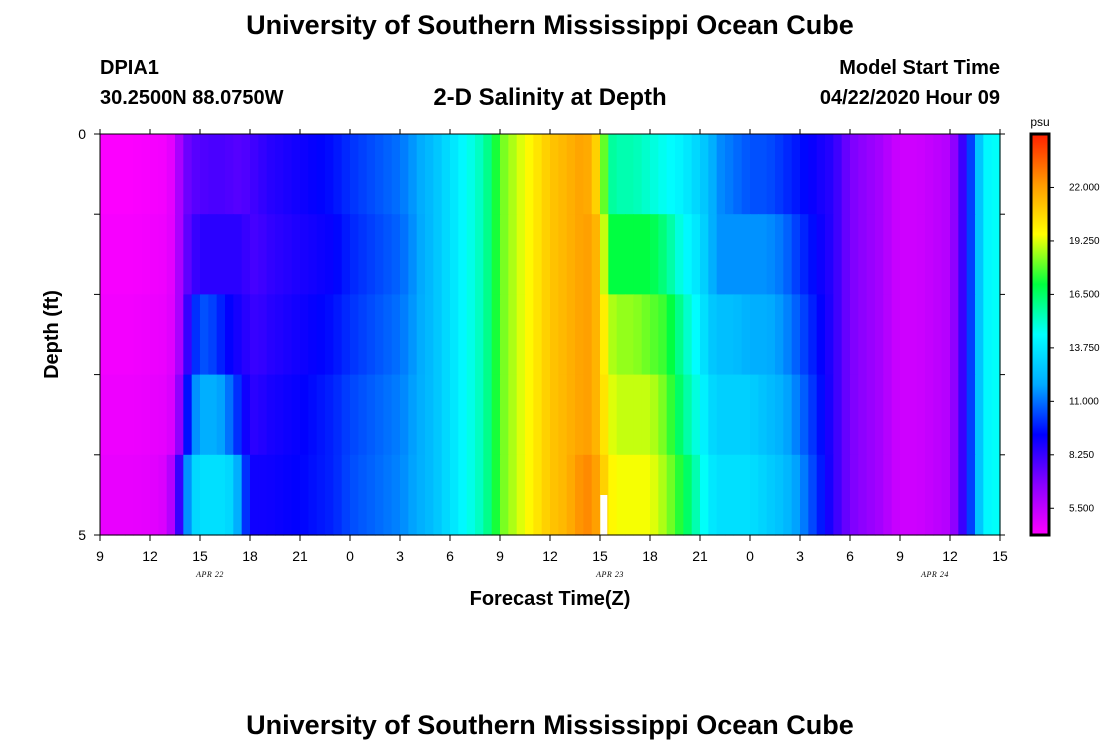 The height and width of the screenshot is (750, 1100). What do you see at coordinates (550, 556) in the screenshot?
I see `x-tick-label: 12` at bounding box center [550, 556].